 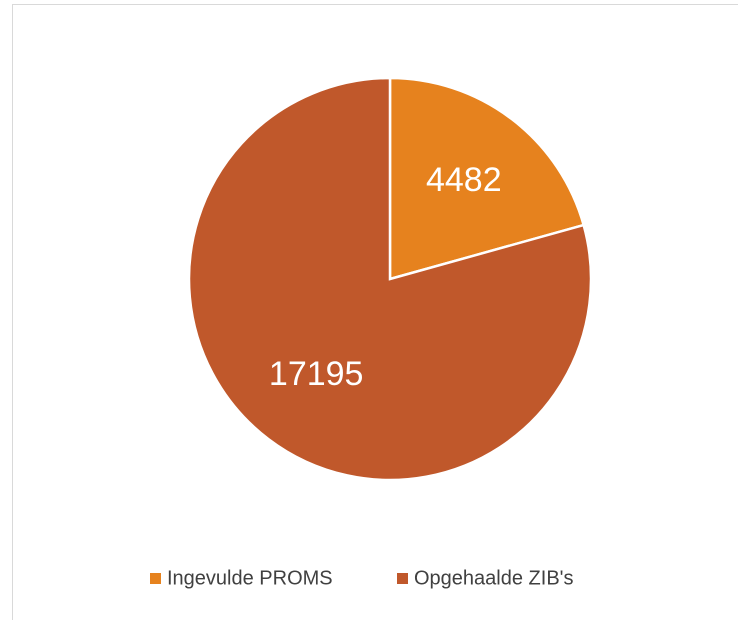 What do you see at coordinates (316, 374) in the screenshot?
I see `data-label: 17195` at bounding box center [316, 374].